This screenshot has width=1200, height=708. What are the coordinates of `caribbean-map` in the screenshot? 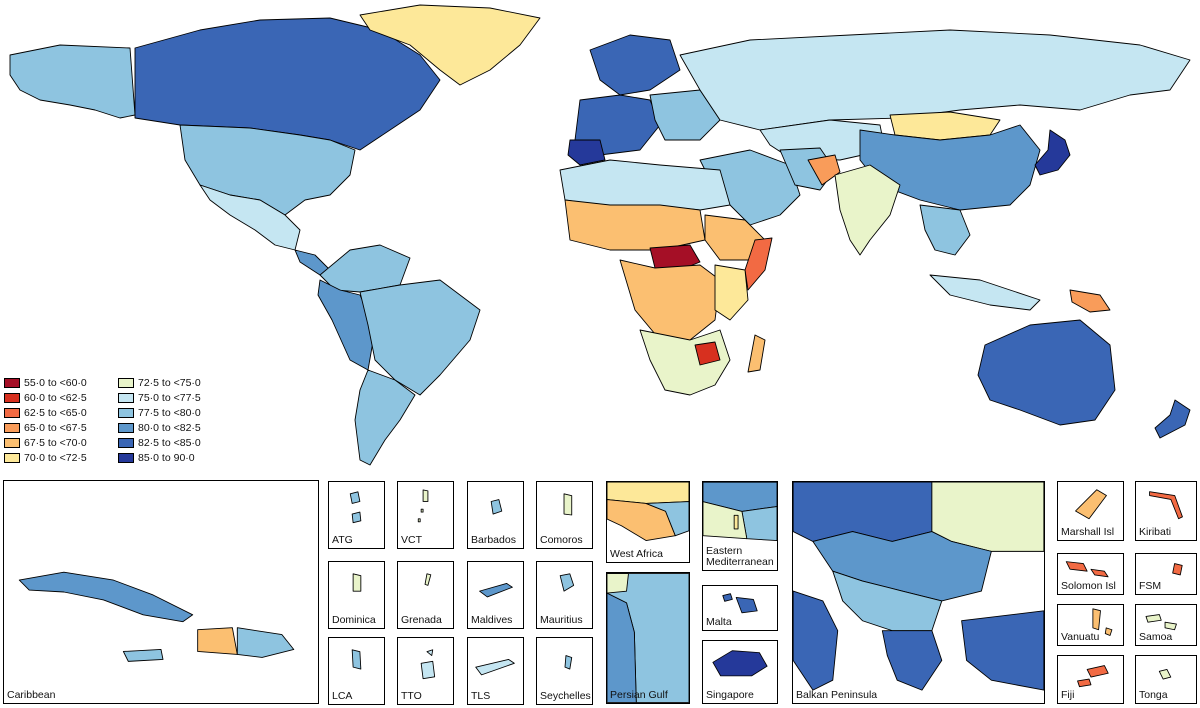 It's located at (156, 616).